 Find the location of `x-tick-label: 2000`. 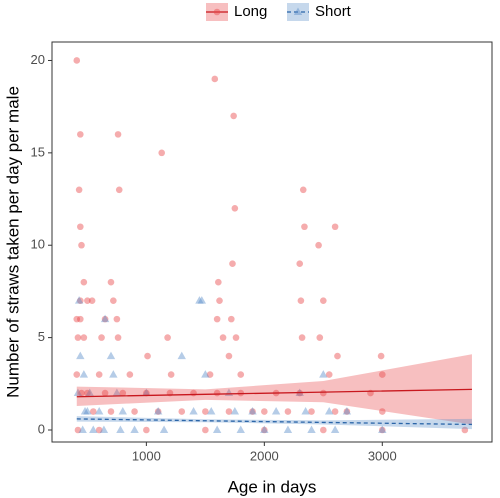

x-tick-label: 2000 is located at coordinates (264, 455).